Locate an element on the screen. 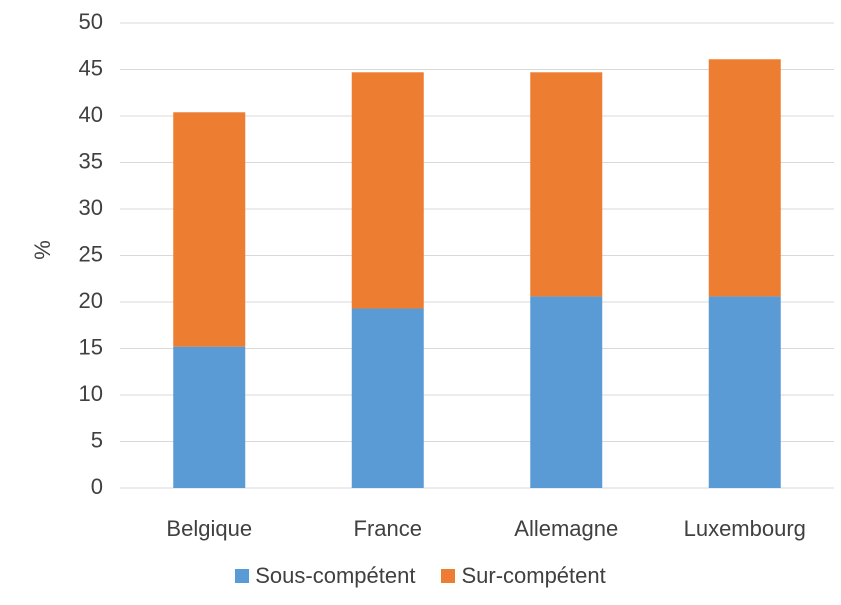 This screenshot has height=605, width=841. y-tick-label: 10 is located at coordinates (91, 393).